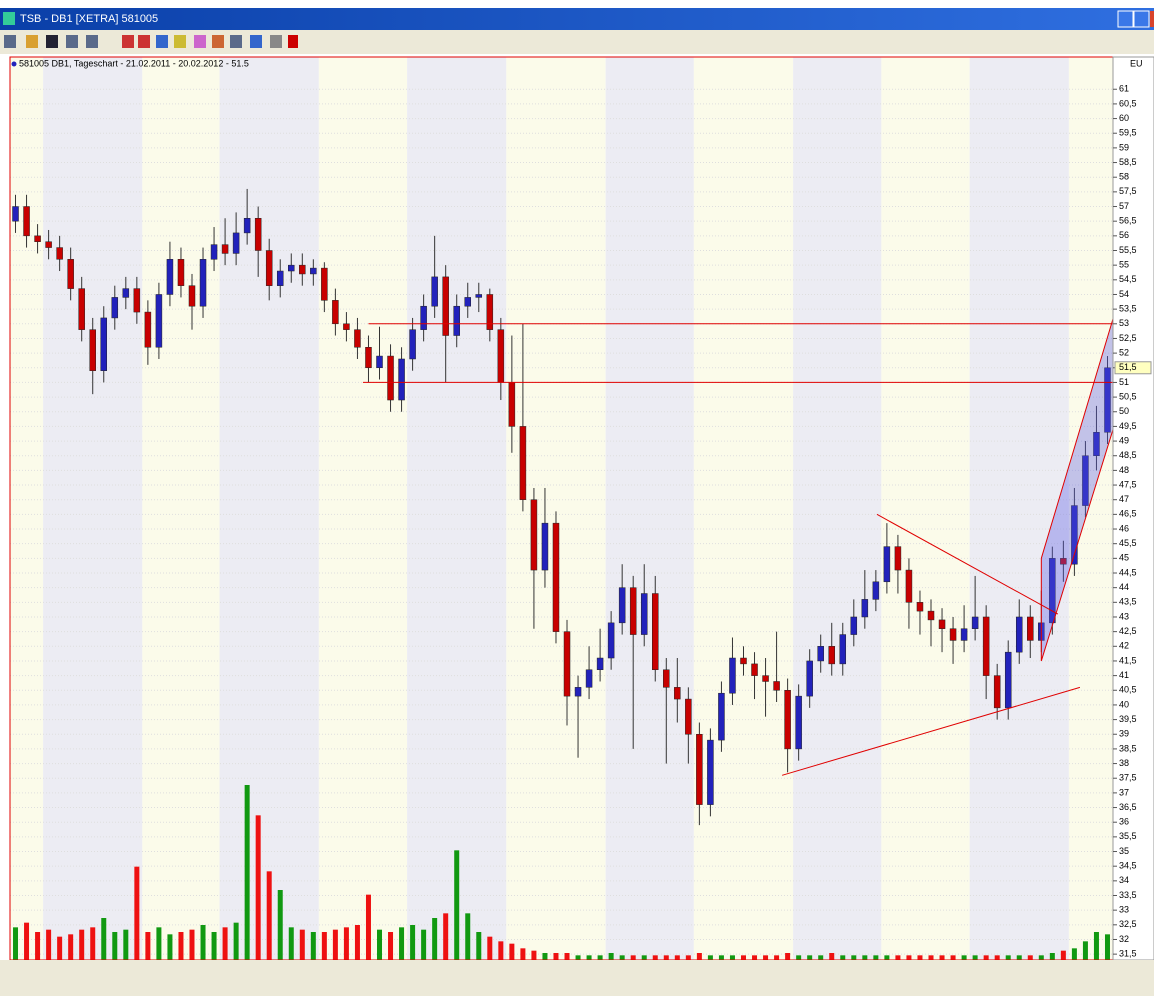 This screenshot has width=1154, height=1001. What do you see at coordinates (1124, 147) in the screenshot?
I see `y-tick-label: 59` at bounding box center [1124, 147].